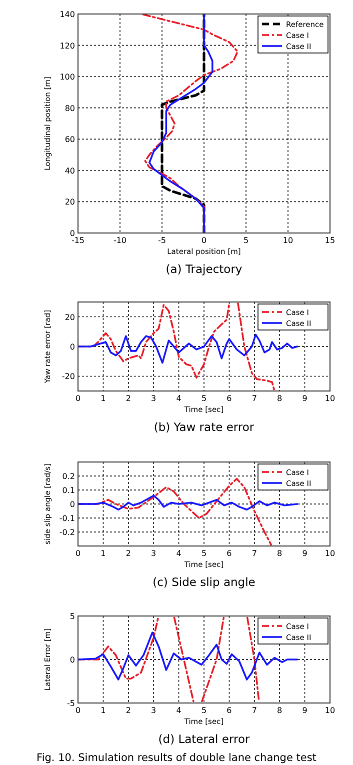  I want to click on x-tick-label: -15, so click(78, 240).